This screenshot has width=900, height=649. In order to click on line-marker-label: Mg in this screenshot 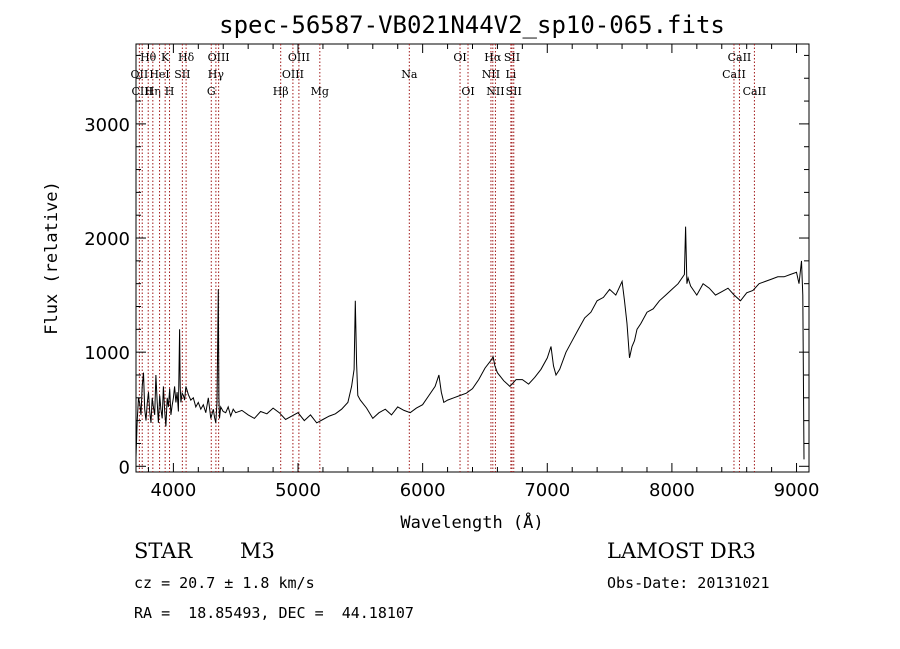, I will do `click(320, 91)`.